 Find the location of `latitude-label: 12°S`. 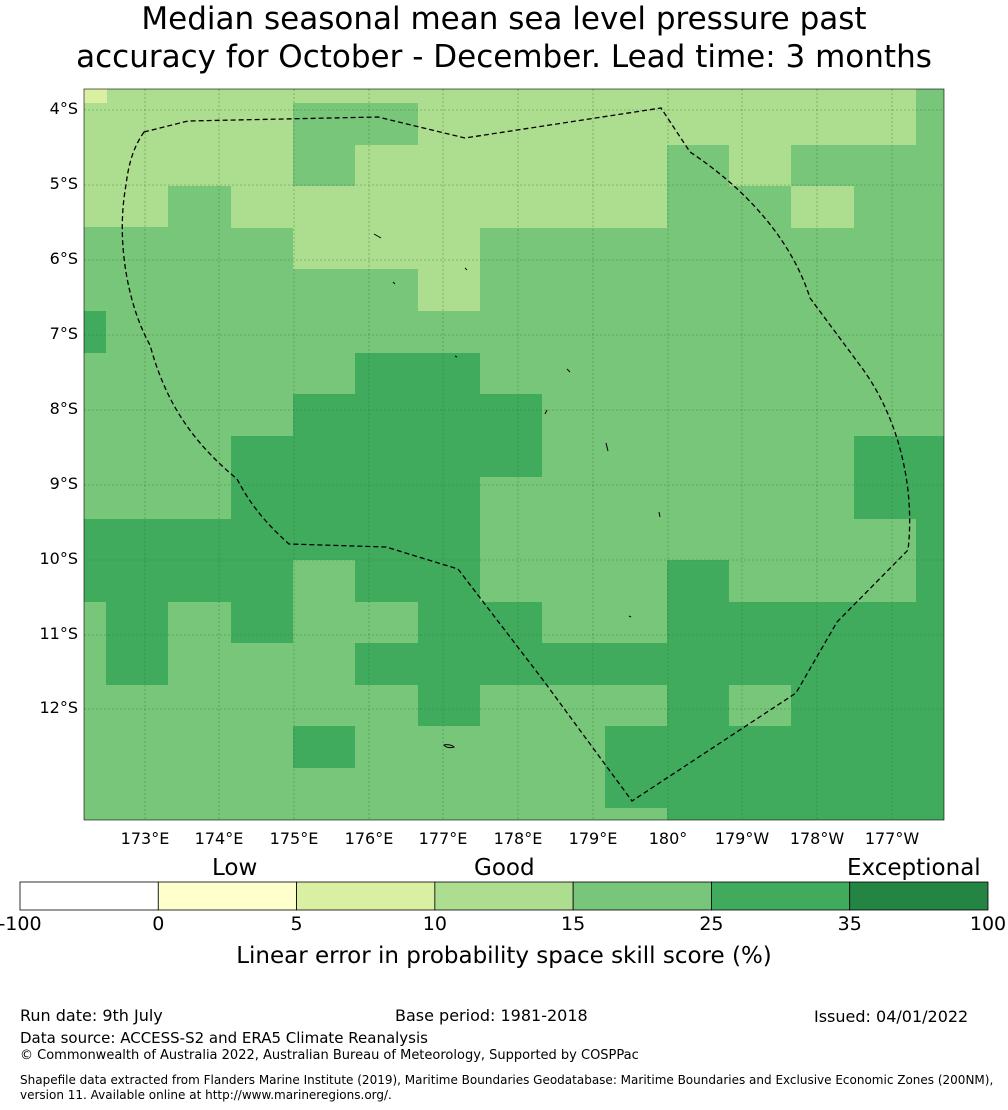

latitude-label: 12°S is located at coordinates (58, 707).